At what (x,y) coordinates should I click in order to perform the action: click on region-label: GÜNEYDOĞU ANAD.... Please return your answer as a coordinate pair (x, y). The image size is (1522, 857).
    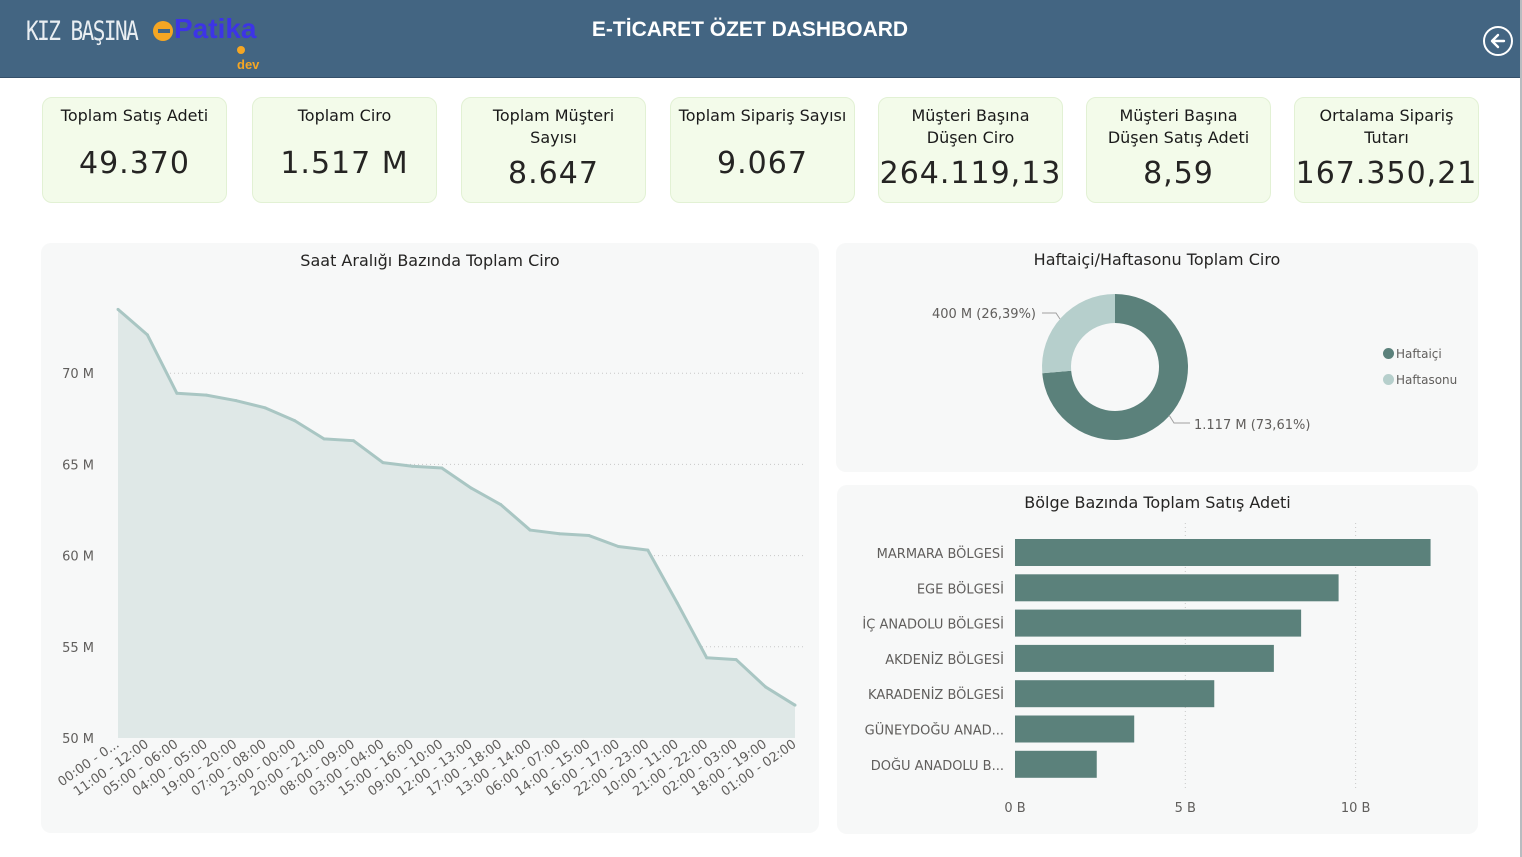
    Looking at the image, I should click on (934, 730).